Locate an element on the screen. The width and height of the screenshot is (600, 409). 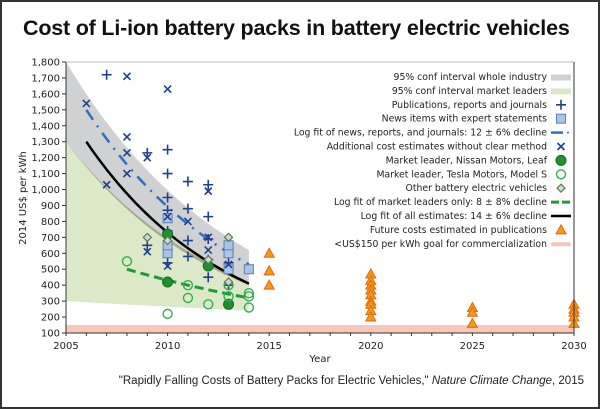
y-tick-label: 1,500 is located at coordinates (45, 110).